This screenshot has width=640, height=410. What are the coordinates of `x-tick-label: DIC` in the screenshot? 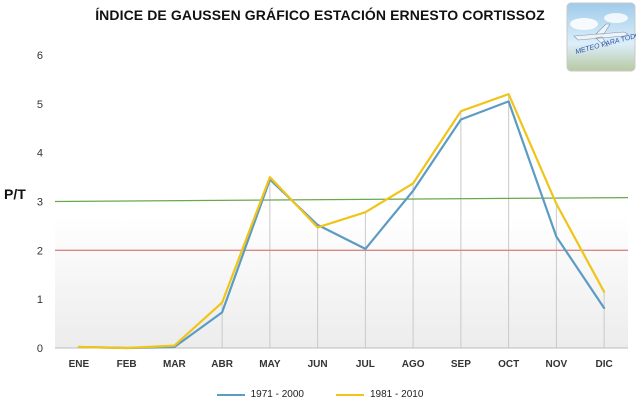 It's located at (604, 364).